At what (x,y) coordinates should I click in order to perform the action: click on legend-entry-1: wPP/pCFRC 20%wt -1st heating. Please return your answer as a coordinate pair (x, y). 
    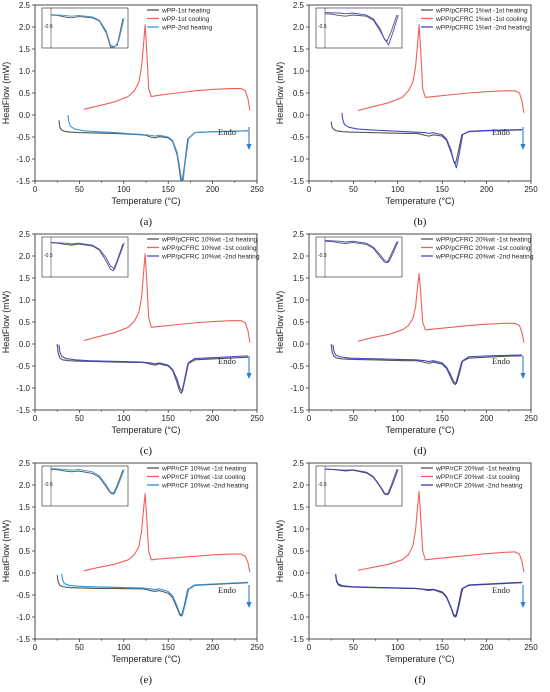
    Looking at the image, I should click on (483, 239).